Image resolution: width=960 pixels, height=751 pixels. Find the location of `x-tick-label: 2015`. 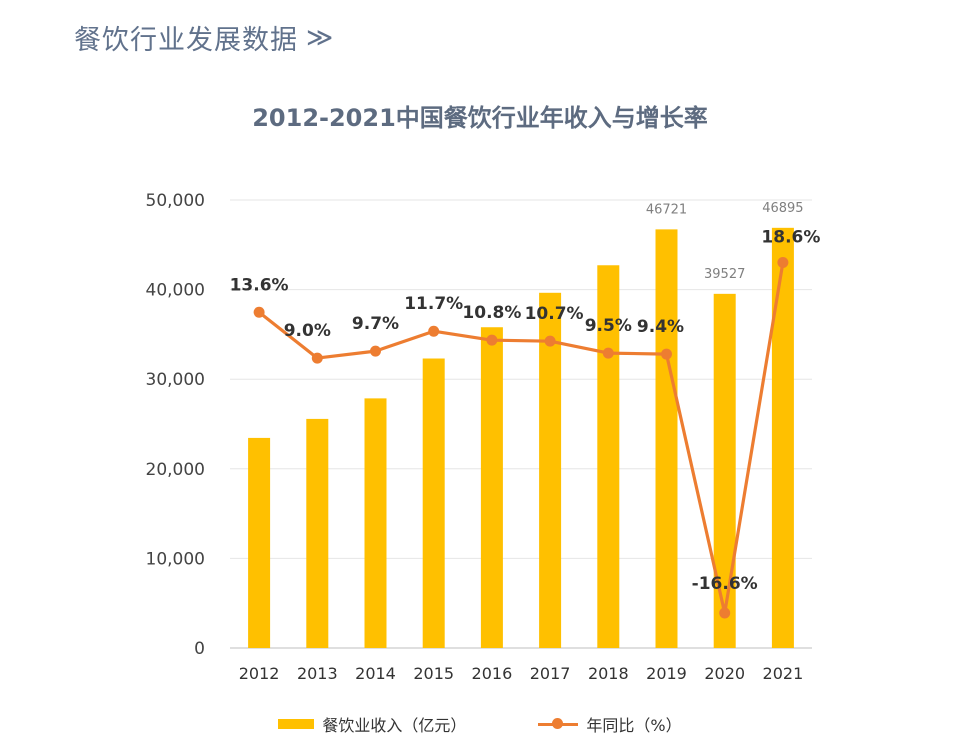

x-tick-label: 2015 is located at coordinates (433, 673).